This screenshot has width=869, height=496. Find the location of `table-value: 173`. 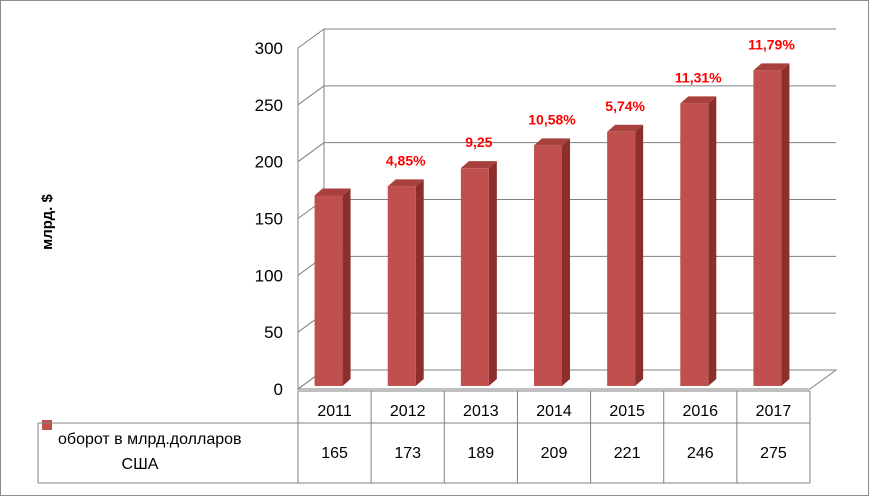

table-value: 173 is located at coordinates (407, 453).